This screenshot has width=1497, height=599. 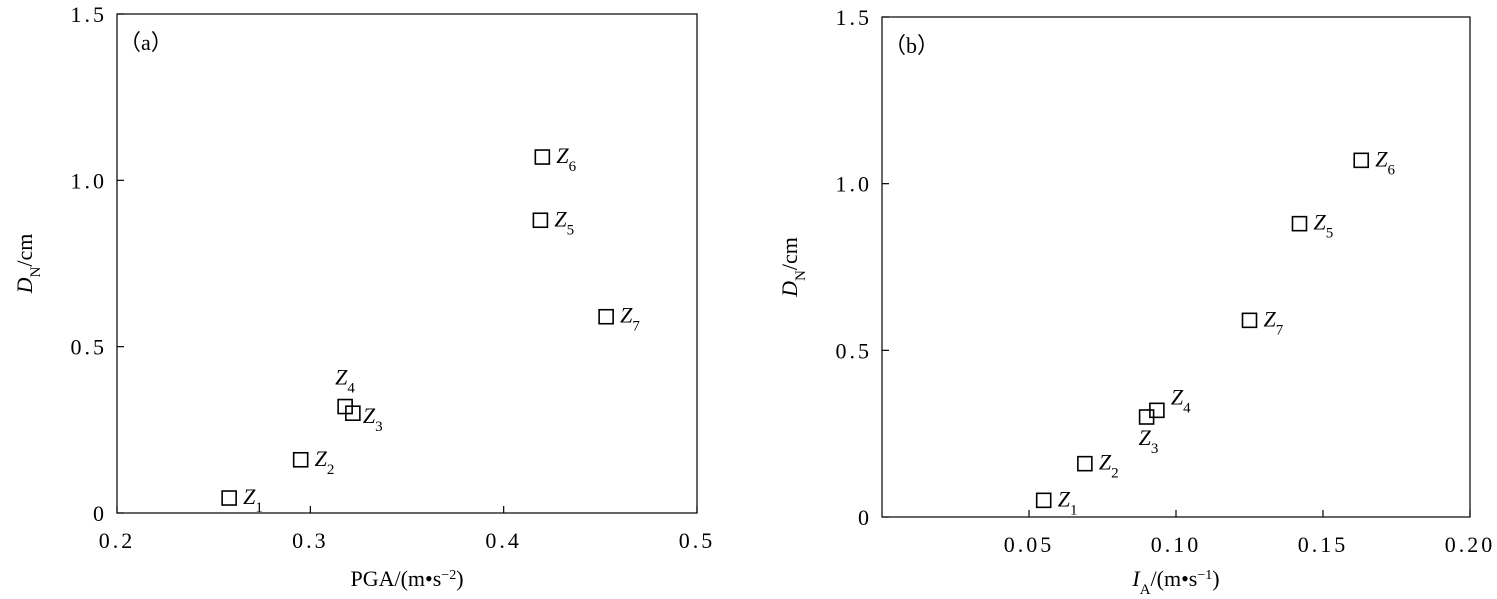 I want to click on x-axis-label-part: −2, so click(x=448, y=575).